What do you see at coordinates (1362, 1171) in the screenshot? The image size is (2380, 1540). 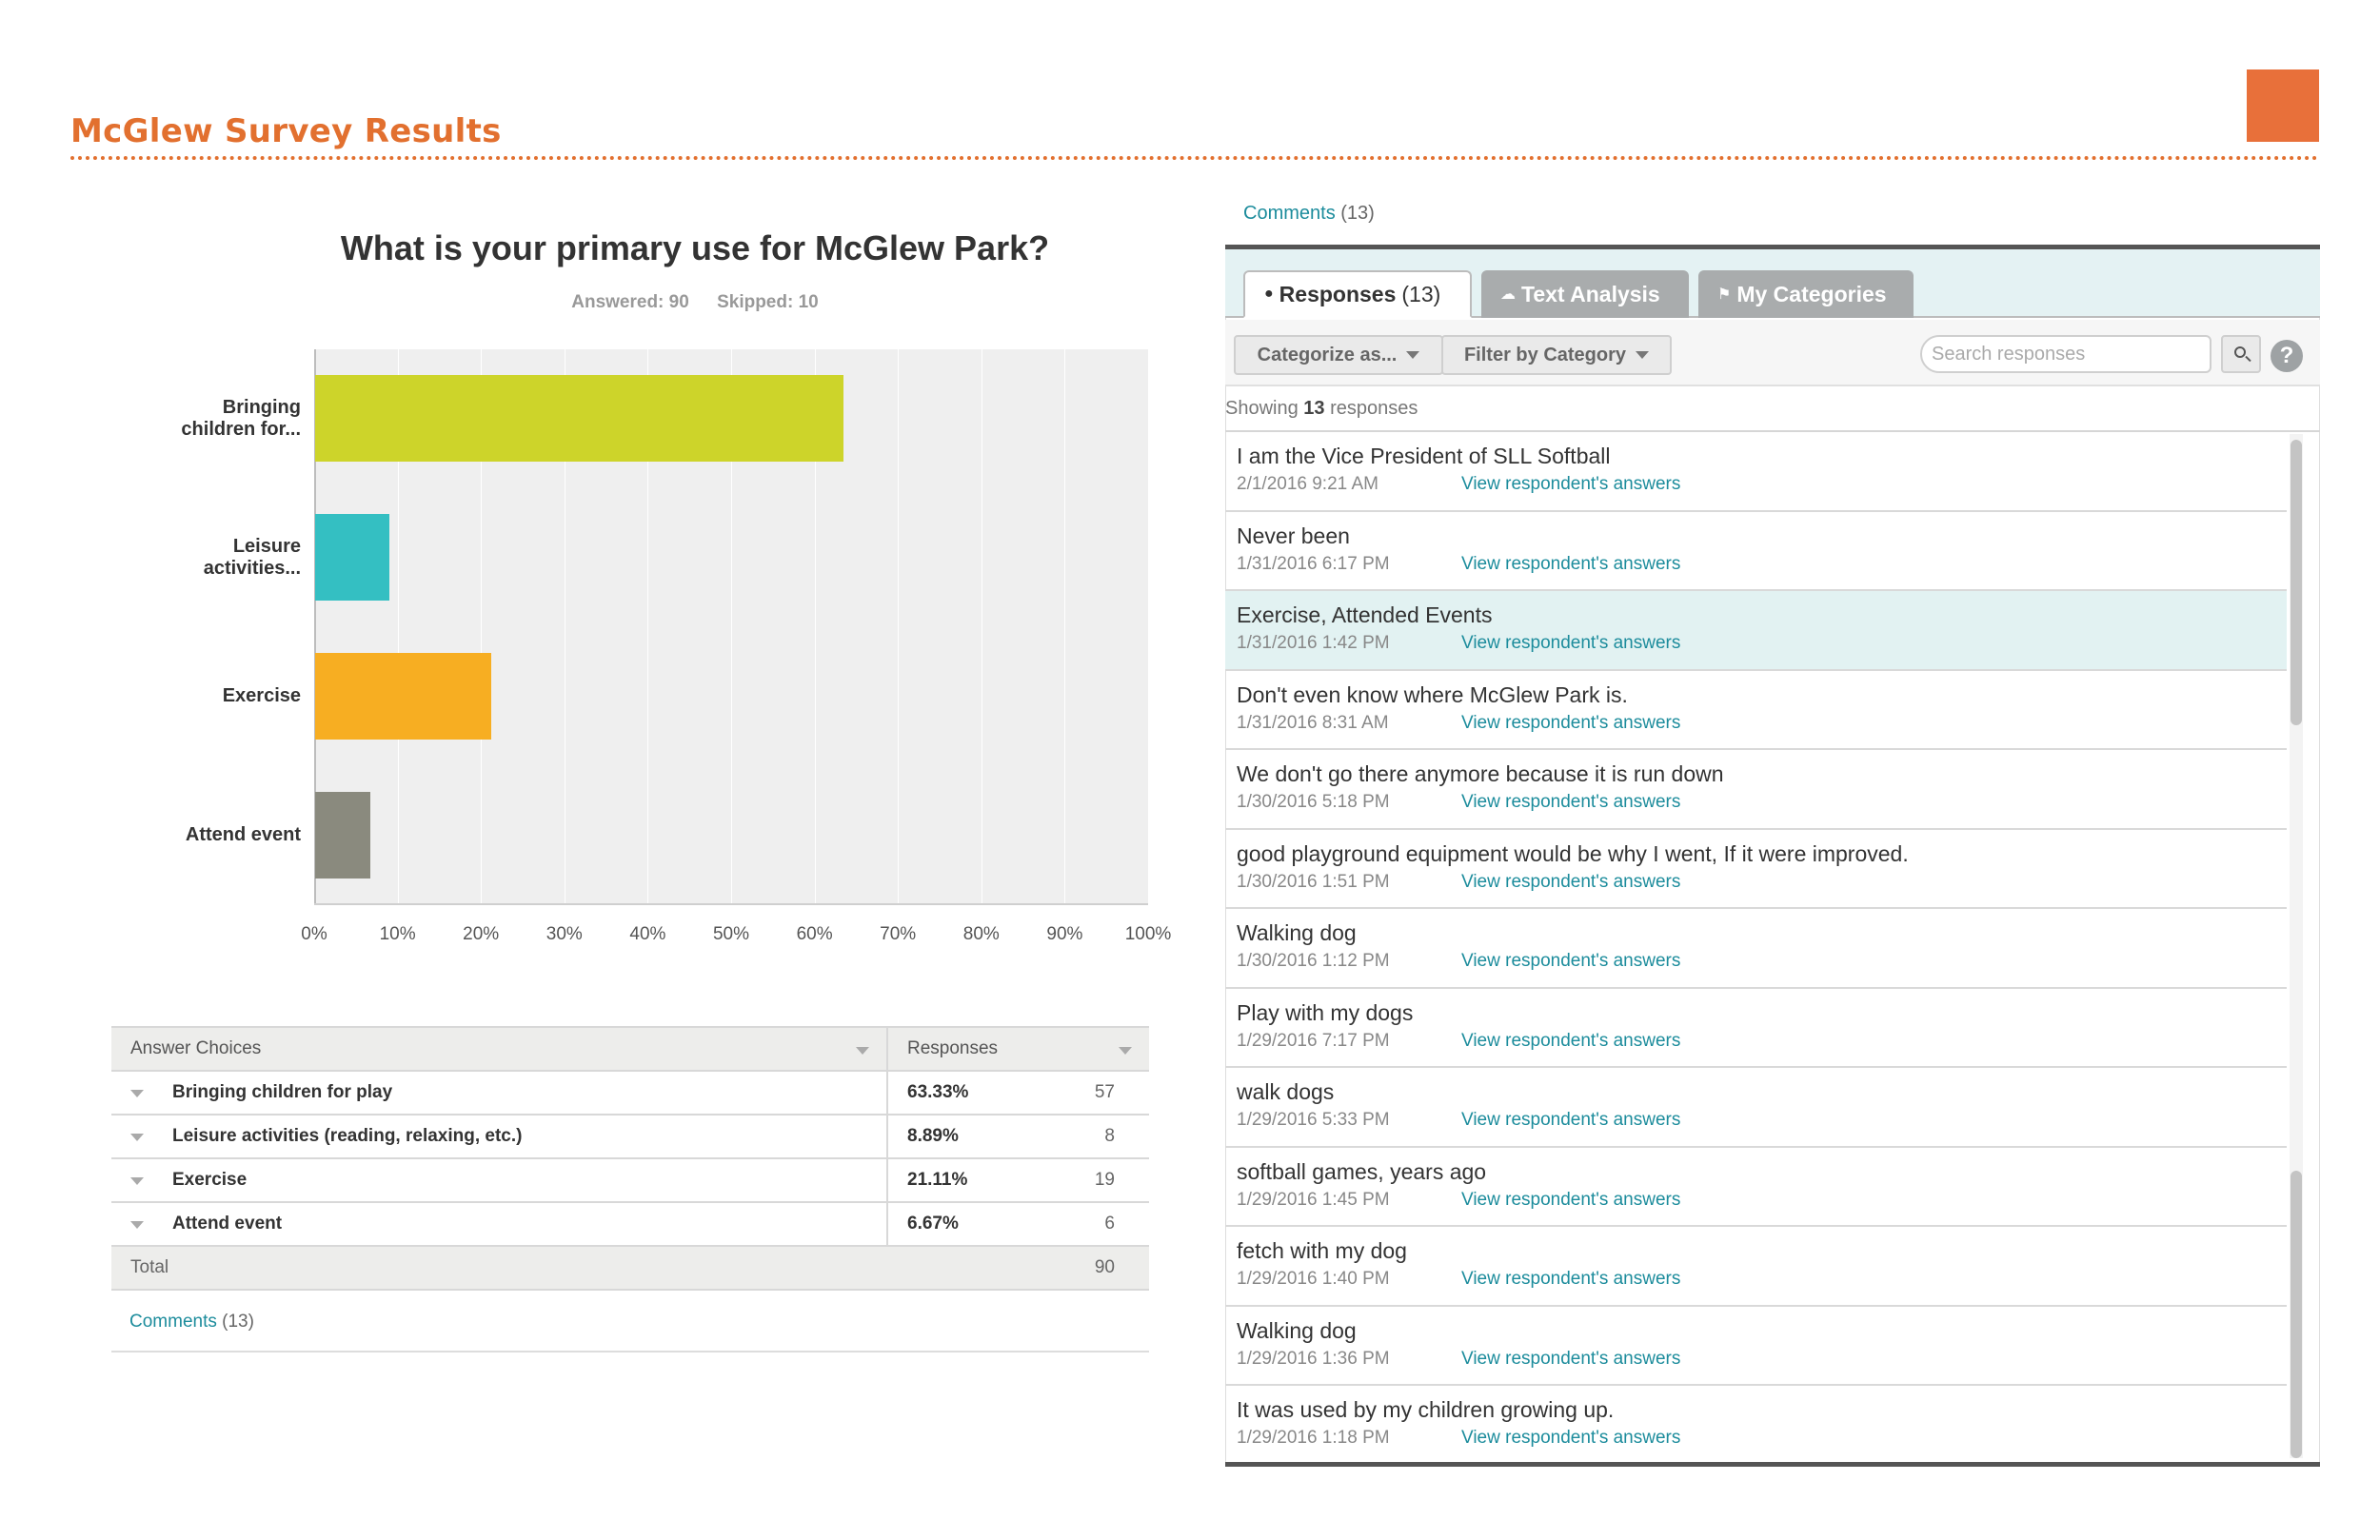 I see `response-text: softball games, years ago` at bounding box center [1362, 1171].